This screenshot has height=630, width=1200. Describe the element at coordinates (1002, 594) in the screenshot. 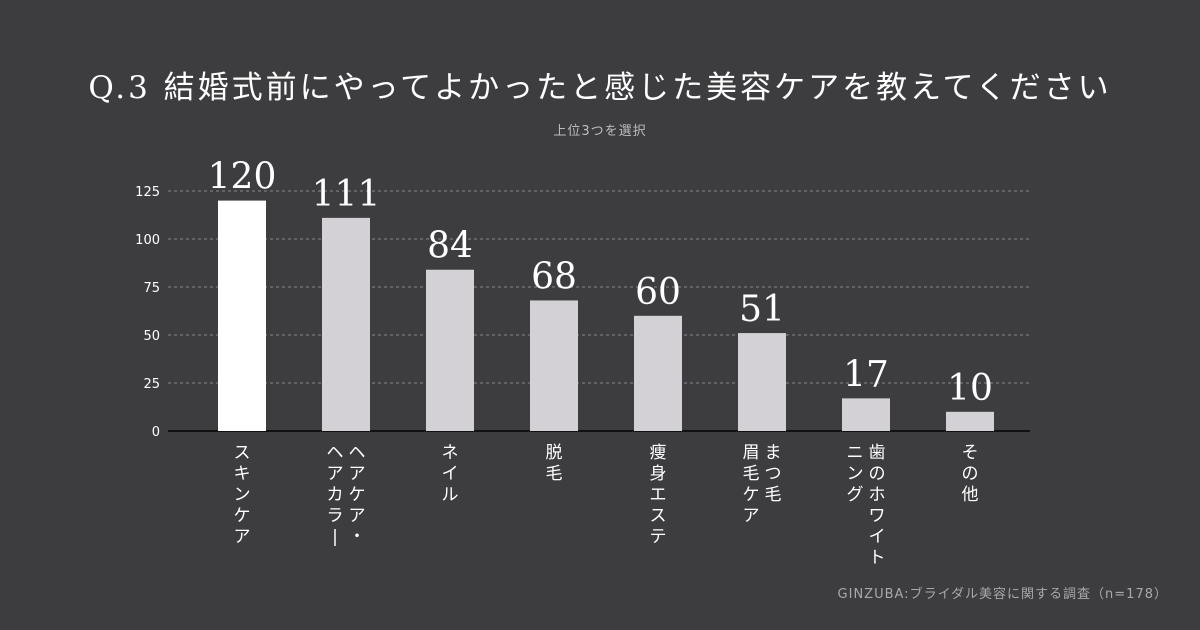

I see `source-note: GINZUBA:ブライダル美容に関する調査（n=178）` at that location.